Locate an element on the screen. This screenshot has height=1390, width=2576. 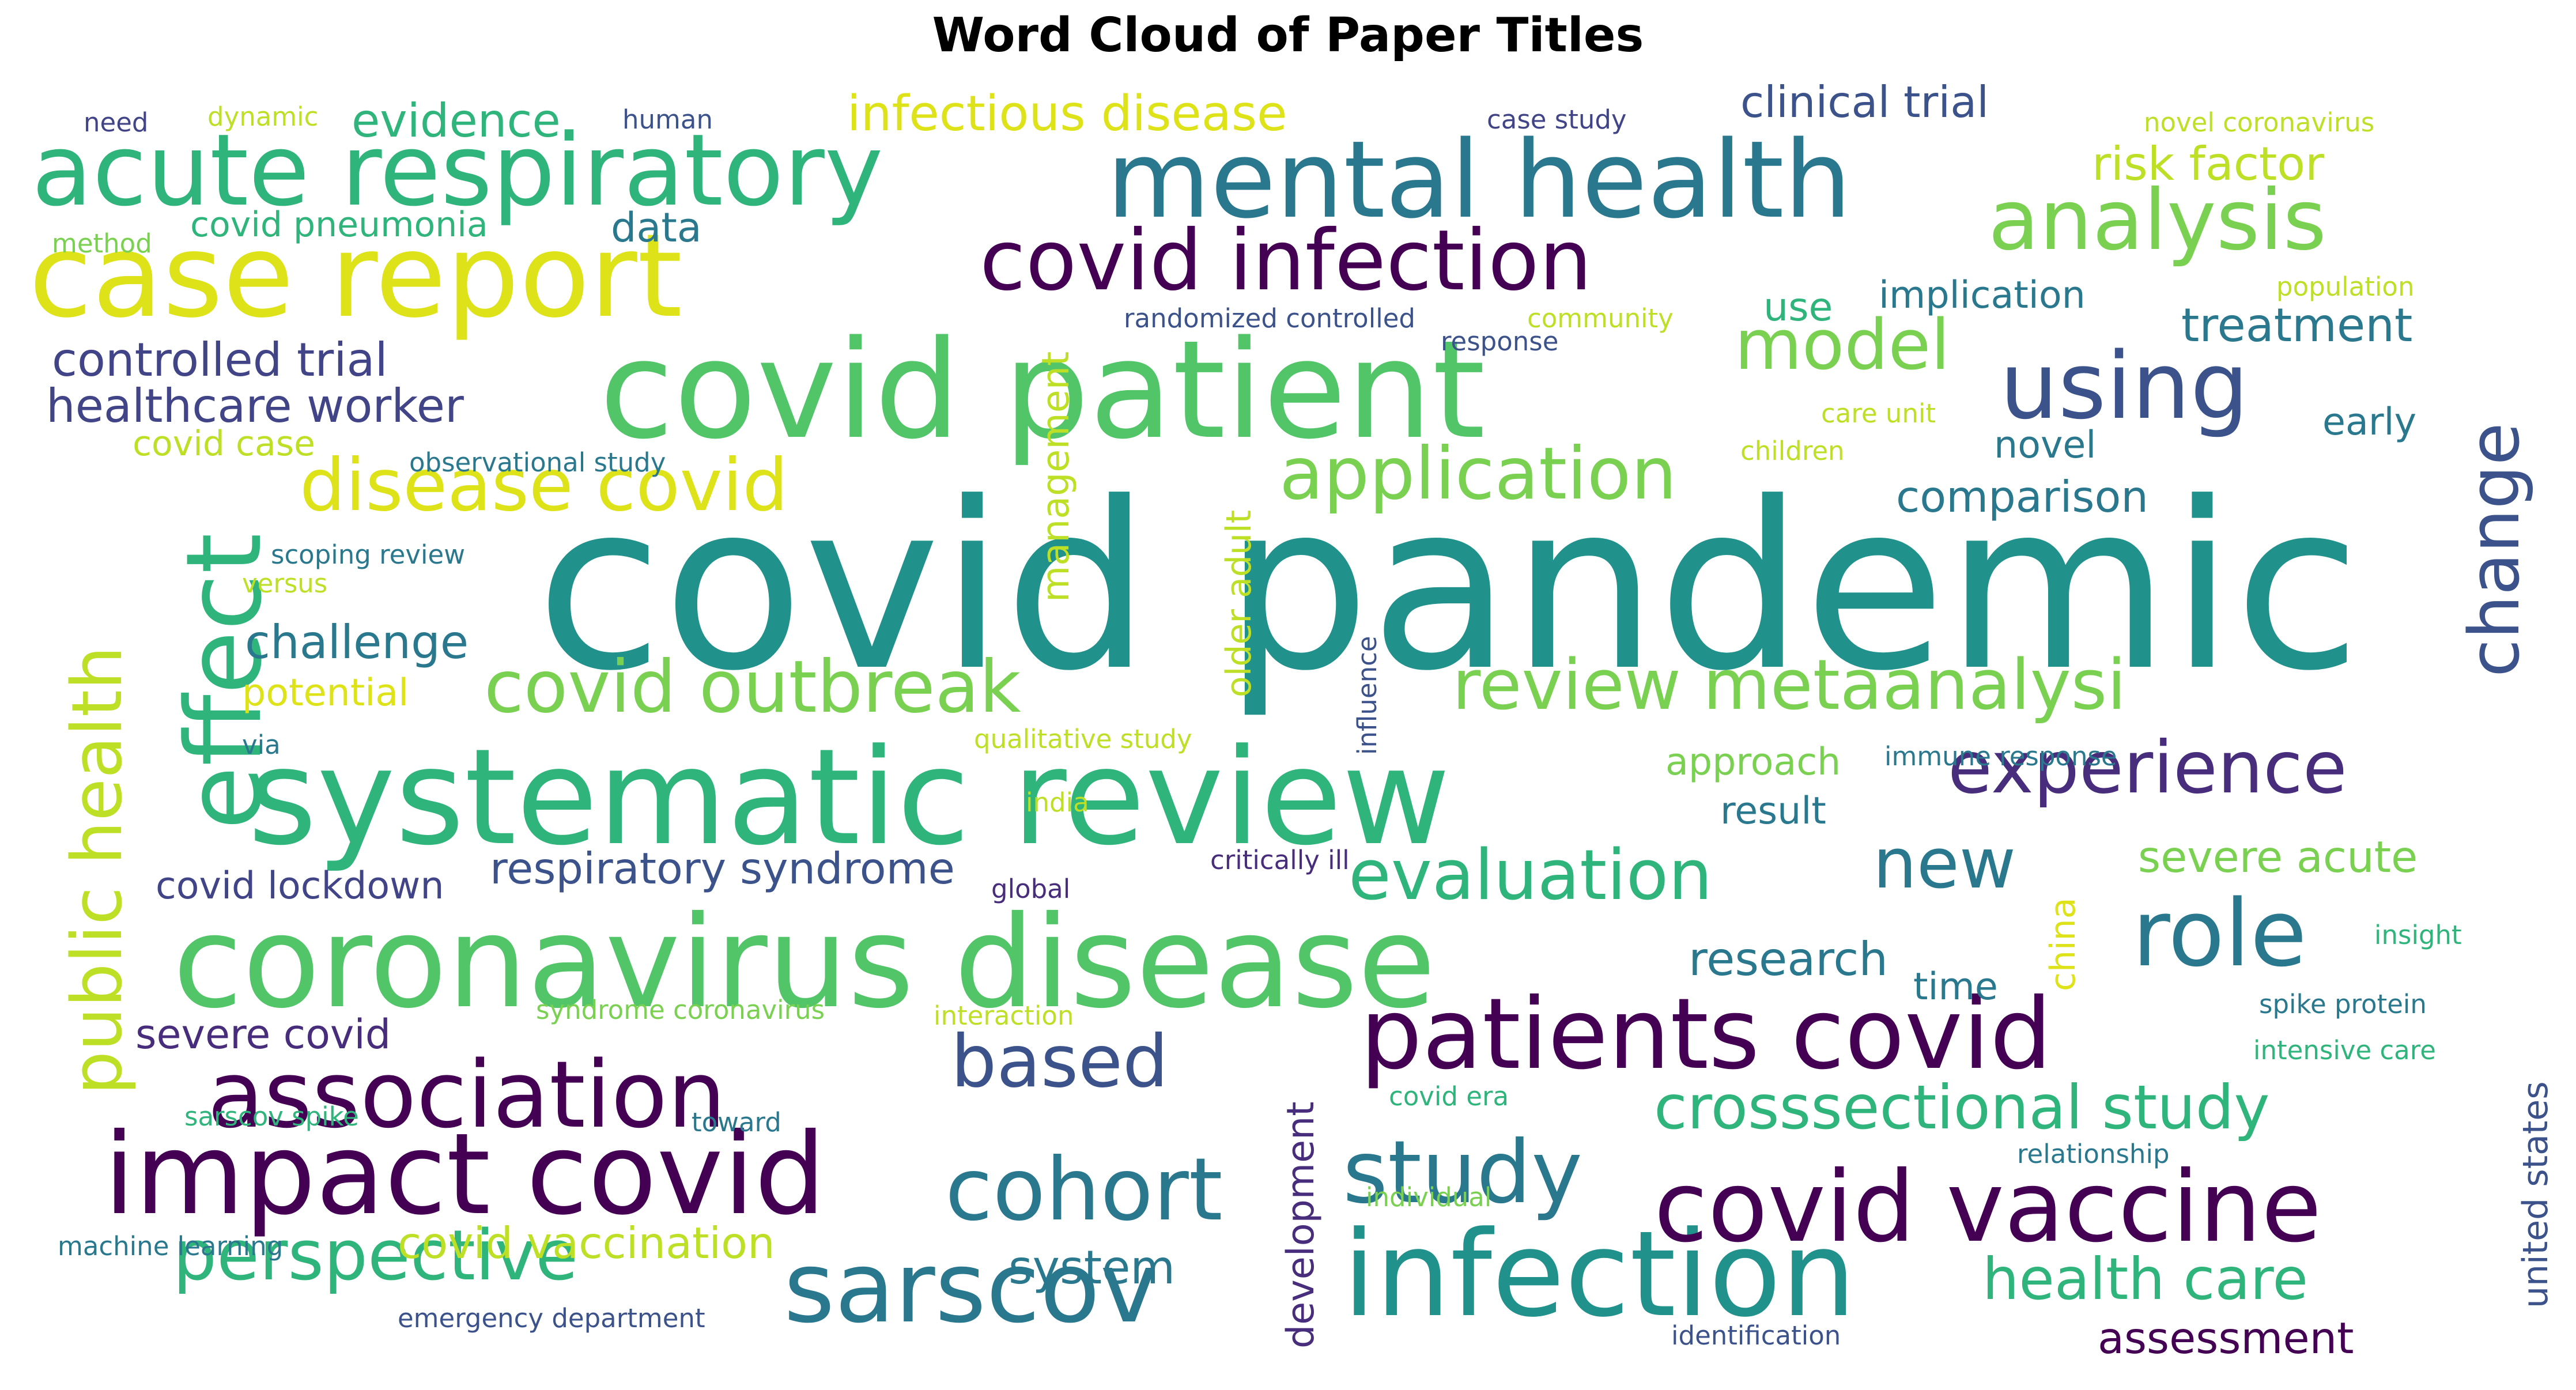
cloud-word: disease covid is located at coordinates (544, 485).